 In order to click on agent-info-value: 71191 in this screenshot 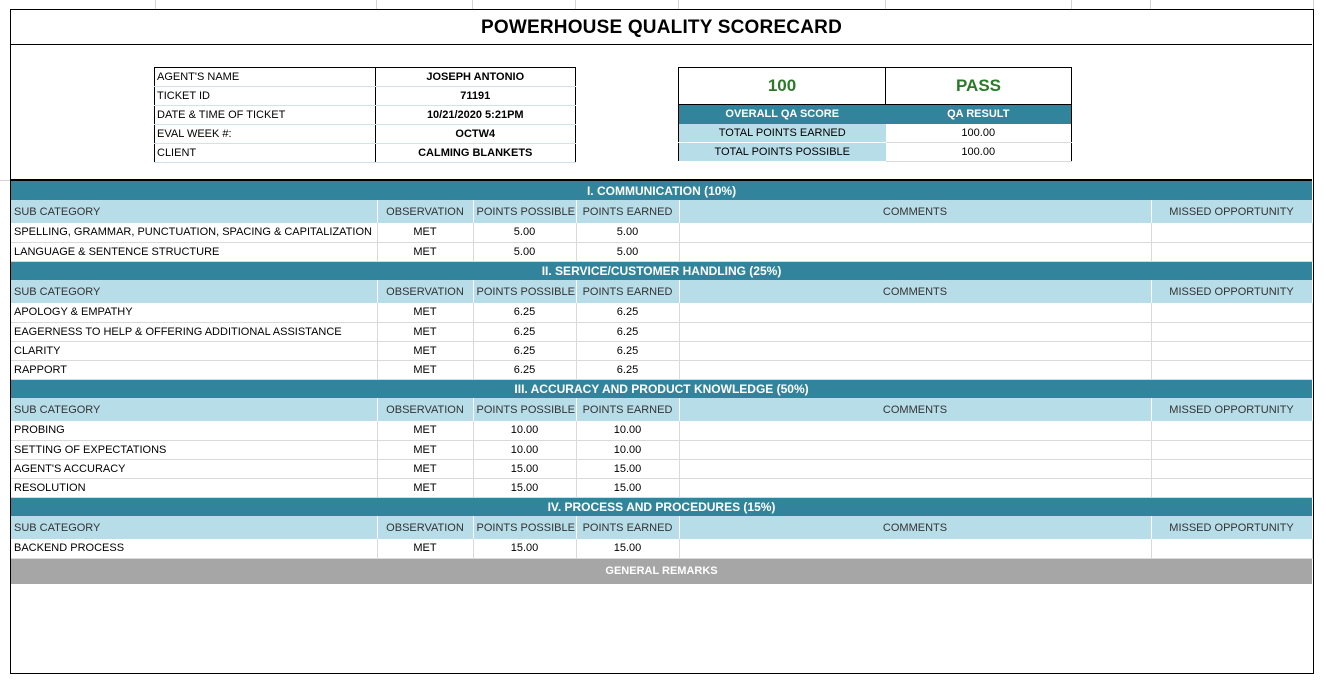, I will do `click(475, 96)`.